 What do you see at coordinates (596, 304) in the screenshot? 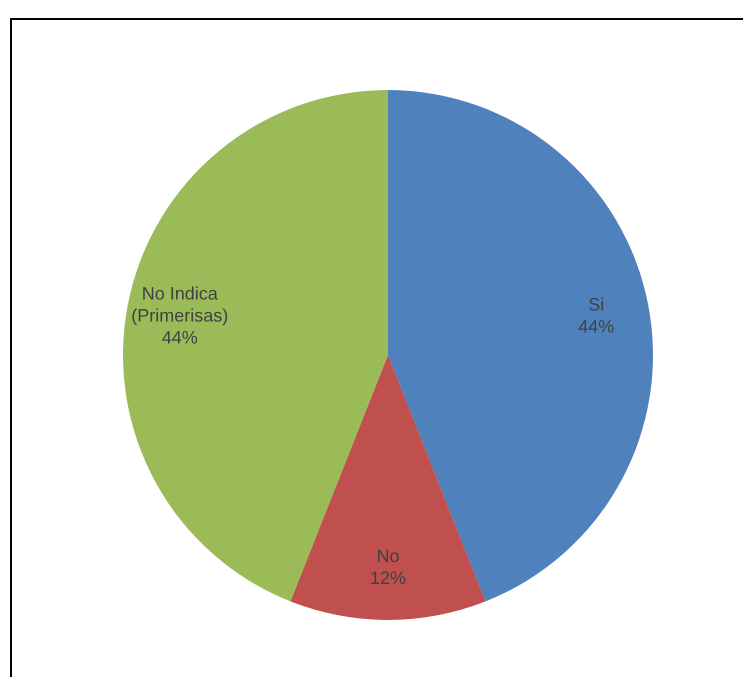
I see `slice-label: Si` at bounding box center [596, 304].